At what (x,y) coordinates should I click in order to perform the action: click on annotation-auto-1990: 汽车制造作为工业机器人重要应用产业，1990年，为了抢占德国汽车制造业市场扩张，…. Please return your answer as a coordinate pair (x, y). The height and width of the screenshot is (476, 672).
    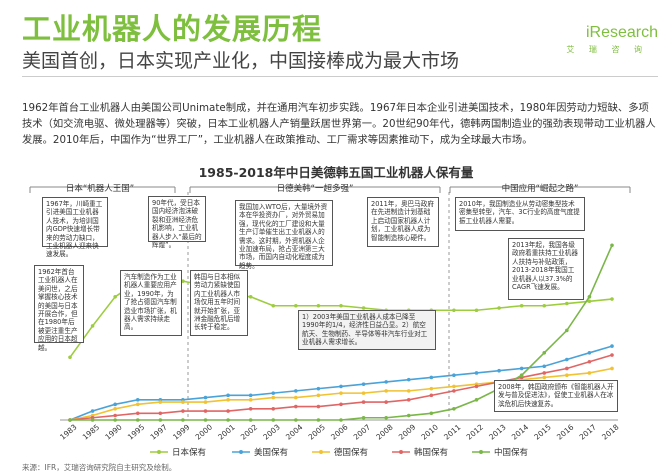
    Looking at the image, I should click on (151, 303).